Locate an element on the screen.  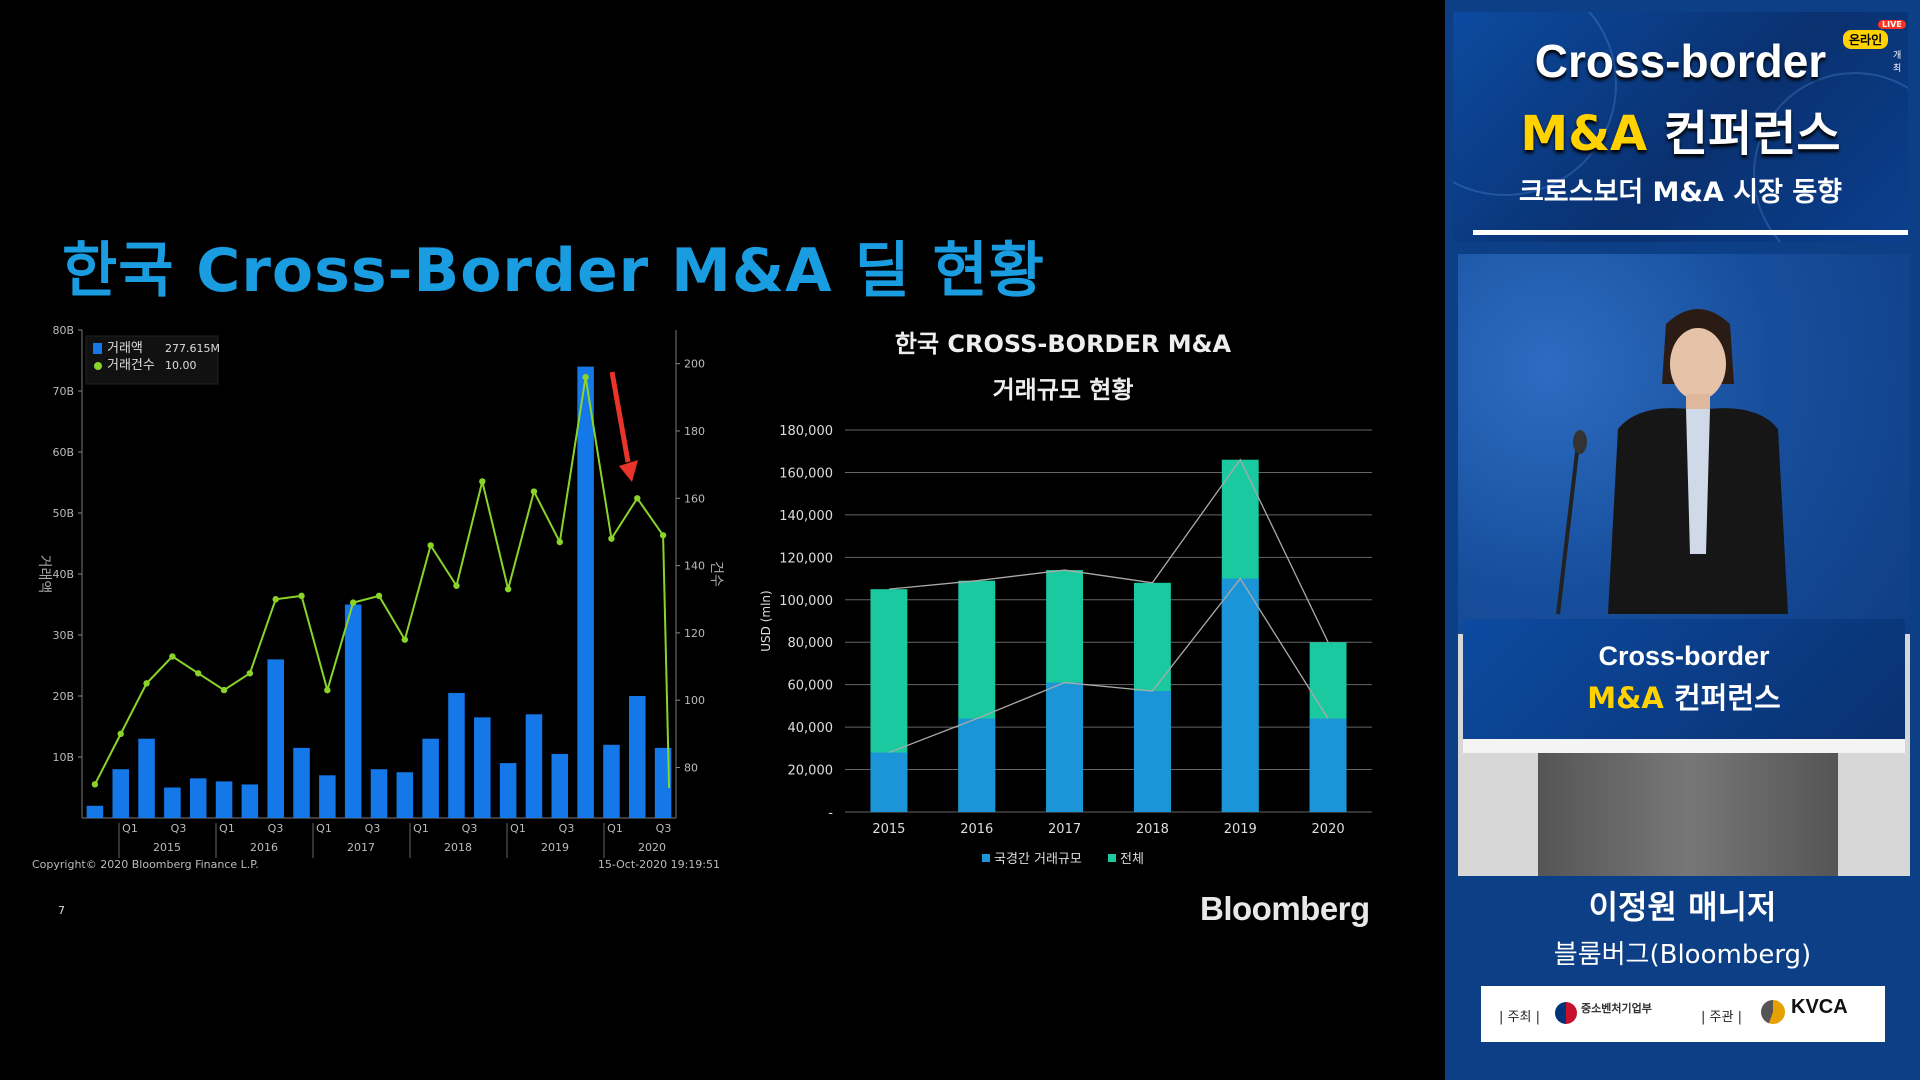
y2-tick-label: 140 is located at coordinates (694, 566).